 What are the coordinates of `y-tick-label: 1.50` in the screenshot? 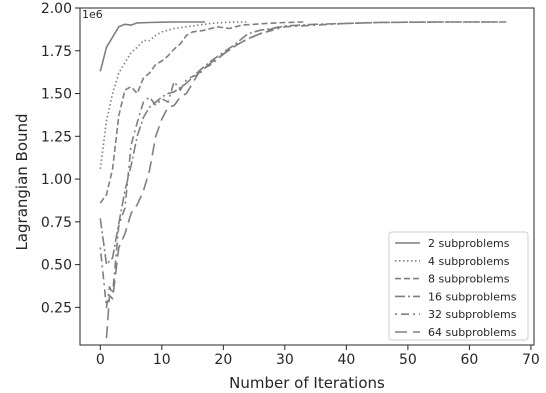 It's located at (56, 95).